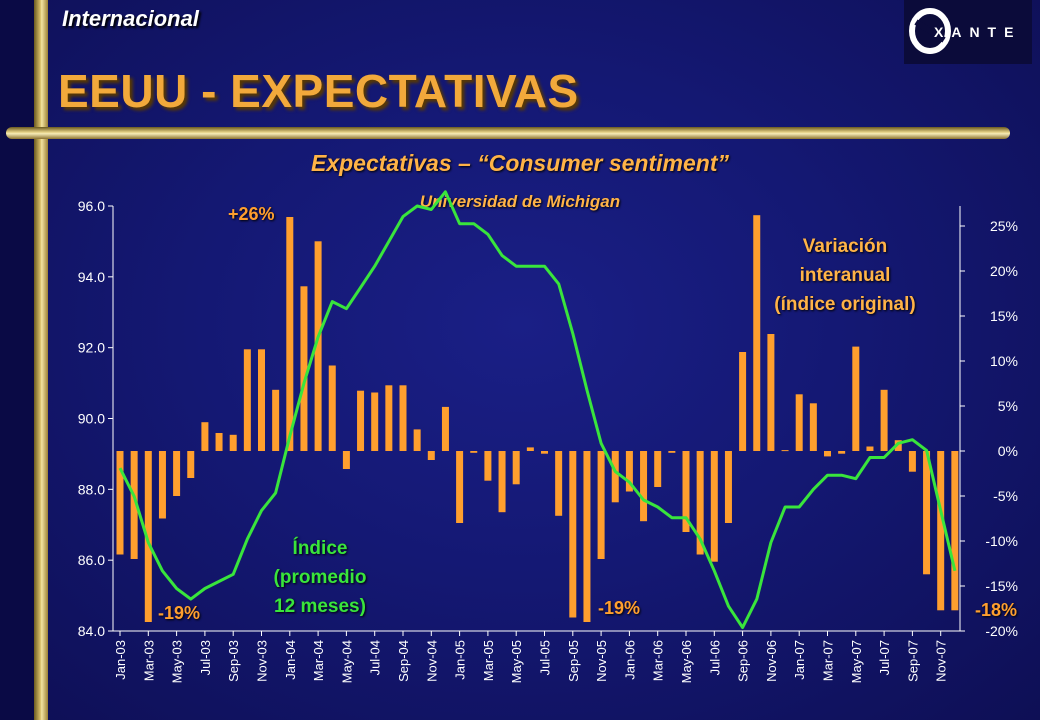  What do you see at coordinates (177, 661) in the screenshot?
I see `x-tick-label: May-03` at bounding box center [177, 661].